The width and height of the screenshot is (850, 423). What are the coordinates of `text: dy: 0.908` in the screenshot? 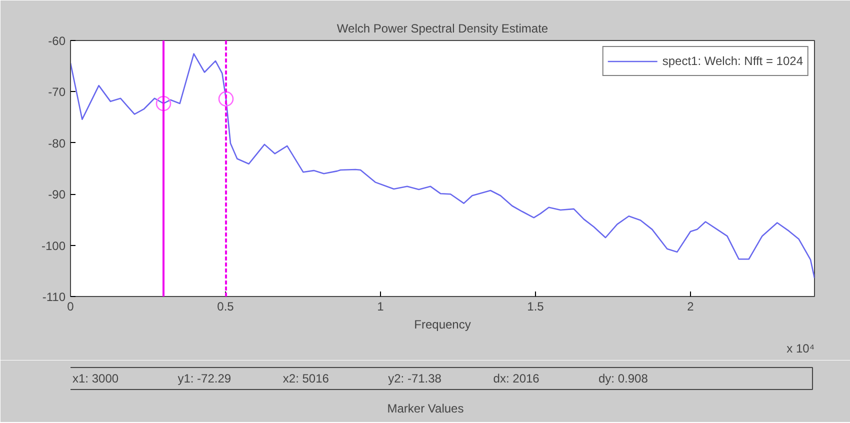 It's located at (623, 379).